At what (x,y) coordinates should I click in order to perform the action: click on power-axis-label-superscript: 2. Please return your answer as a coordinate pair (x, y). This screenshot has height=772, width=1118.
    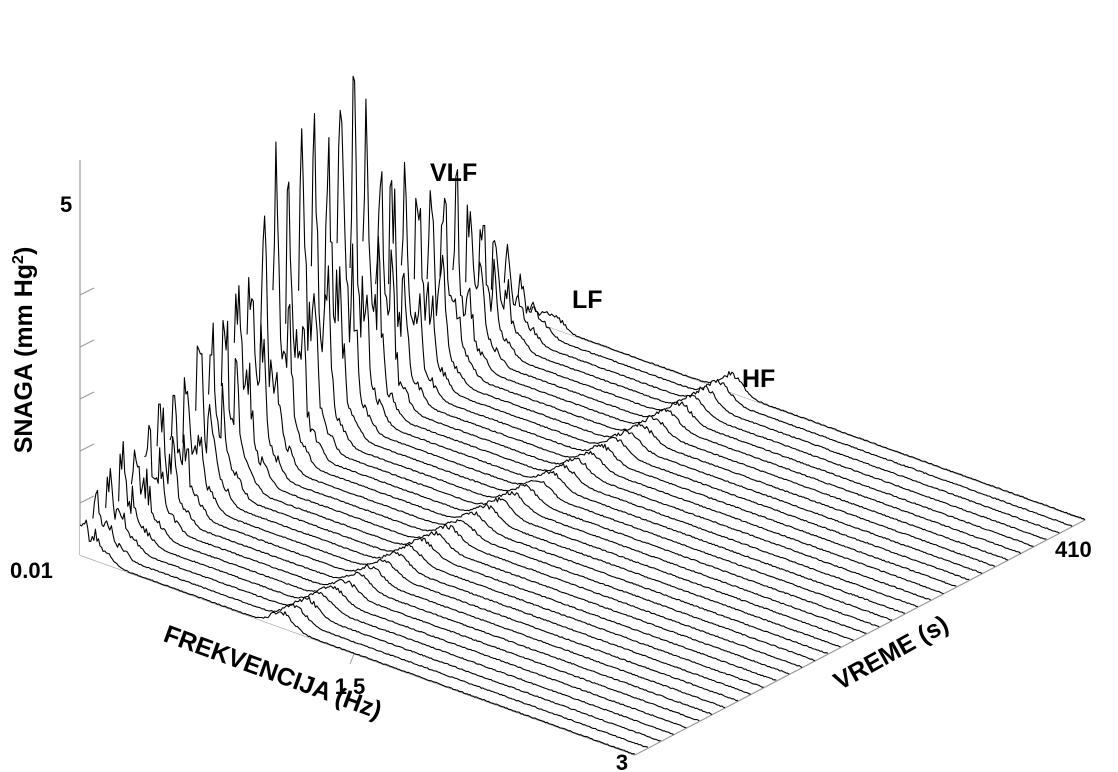
    Looking at the image, I should click on (18, 259).